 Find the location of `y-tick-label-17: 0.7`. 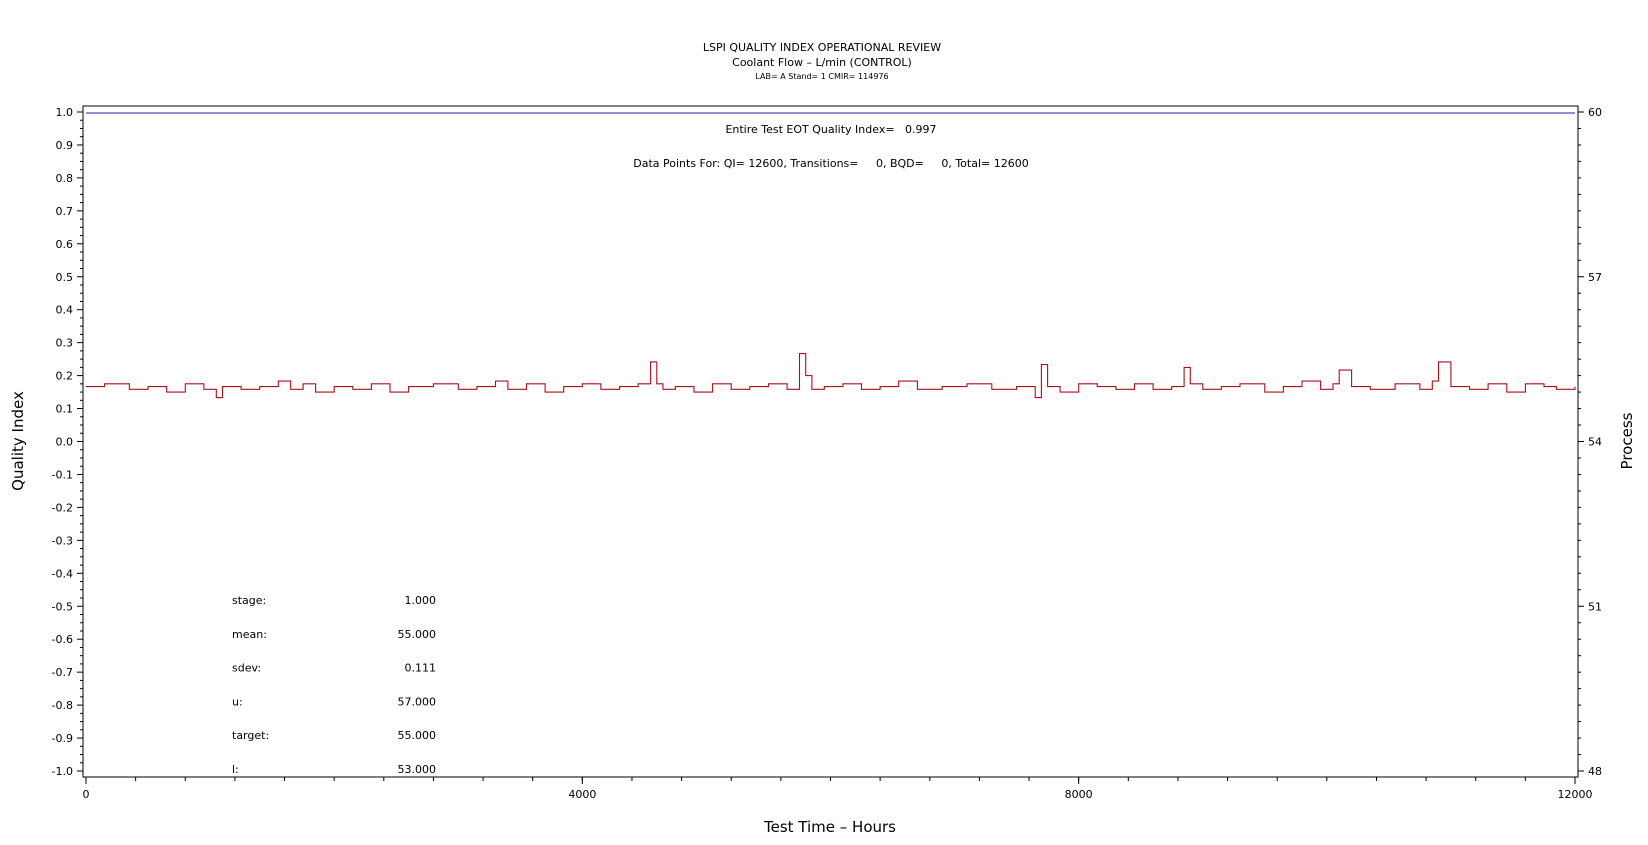

y-tick-label-17: 0.7 is located at coordinates (65, 211).